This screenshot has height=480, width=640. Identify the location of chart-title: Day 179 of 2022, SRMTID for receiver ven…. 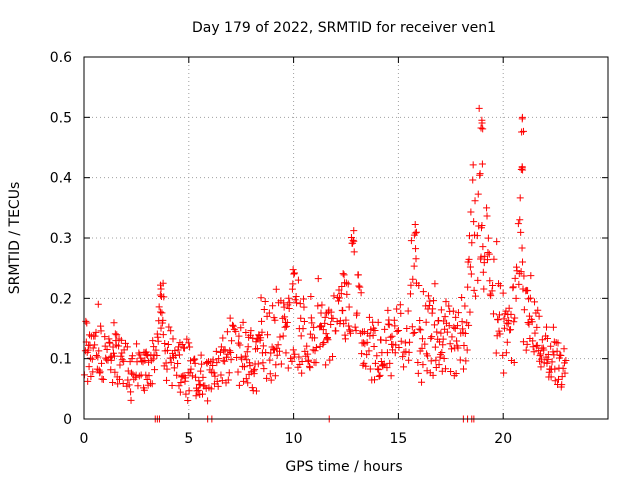
(344, 28).